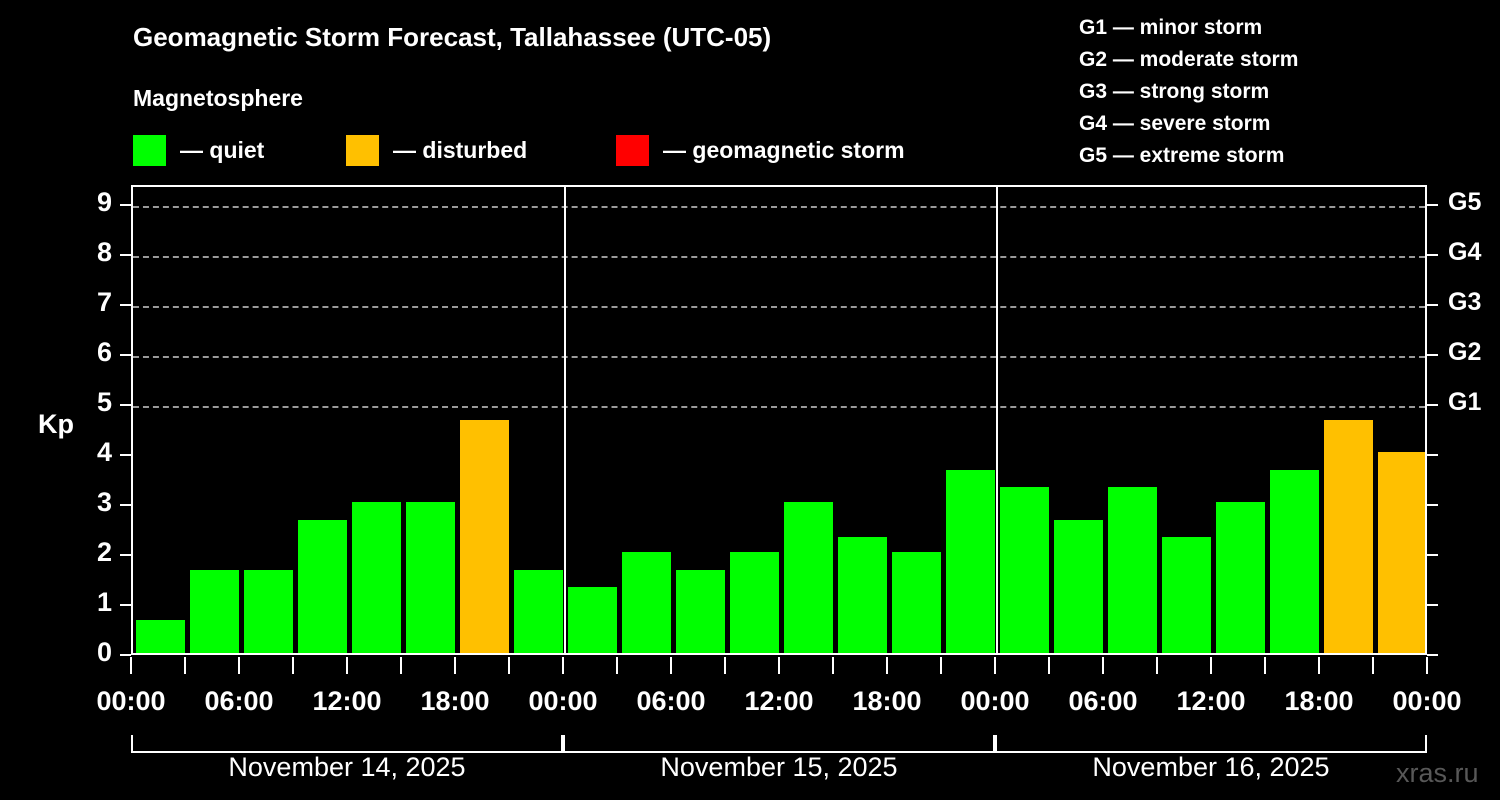 The image size is (1500, 800). What do you see at coordinates (1465, 402) in the screenshot?
I see `g-scale-label-g1: G1` at bounding box center [1465, 402].